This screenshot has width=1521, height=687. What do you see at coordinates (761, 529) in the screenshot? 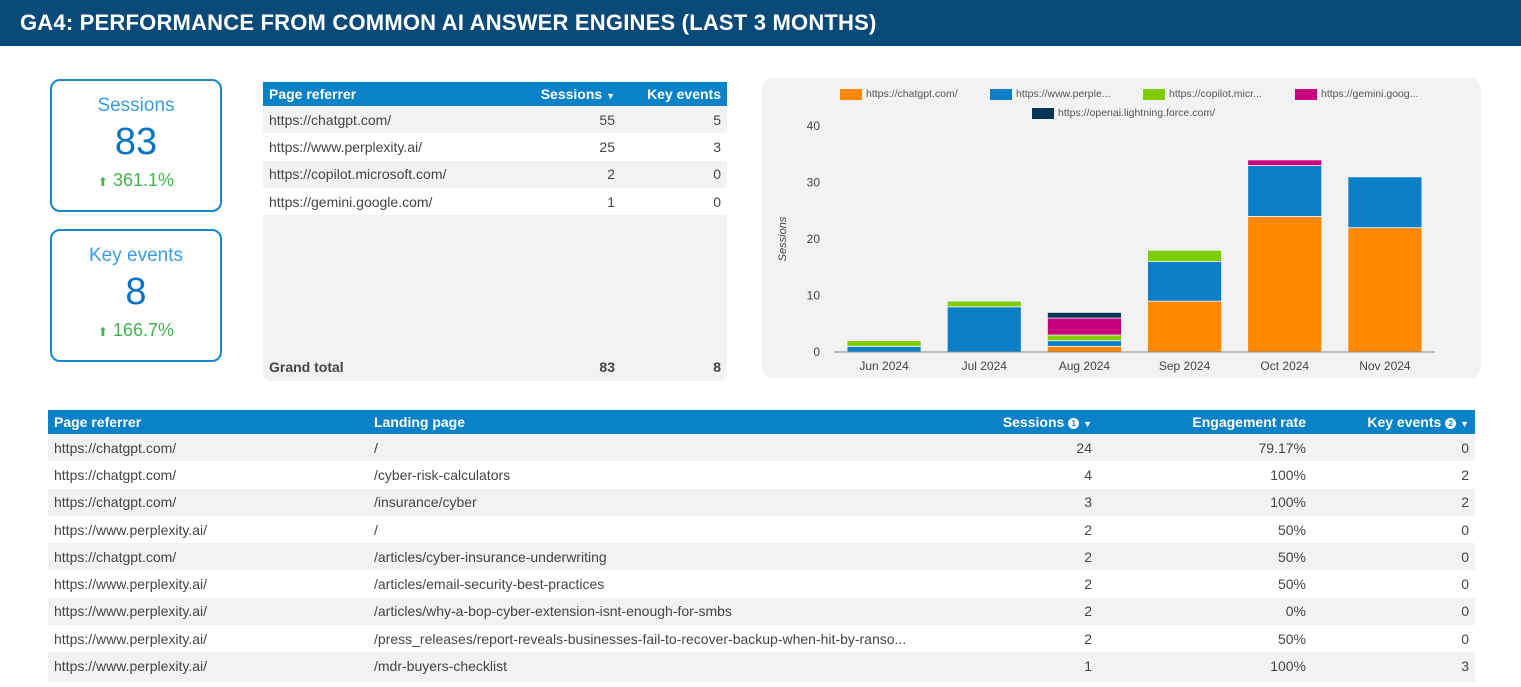
I see `table-row: https://www.perplexity.ai/ / 2 50% 0` at bounding box center [761, 529].